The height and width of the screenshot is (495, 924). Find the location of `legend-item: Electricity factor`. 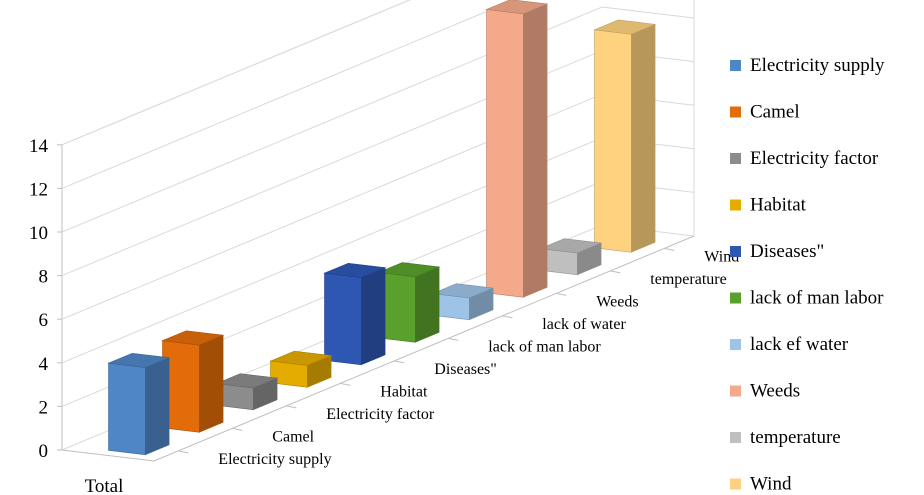

legend-item: Electricity factor is located at coordinates (804, 158).